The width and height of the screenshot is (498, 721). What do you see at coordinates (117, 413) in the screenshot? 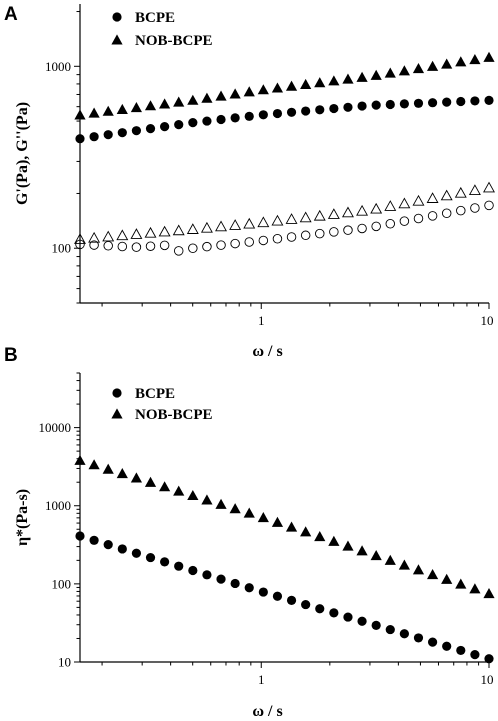
I see `legend-marker-nob-bcpe` at bounding box center [117, 413].